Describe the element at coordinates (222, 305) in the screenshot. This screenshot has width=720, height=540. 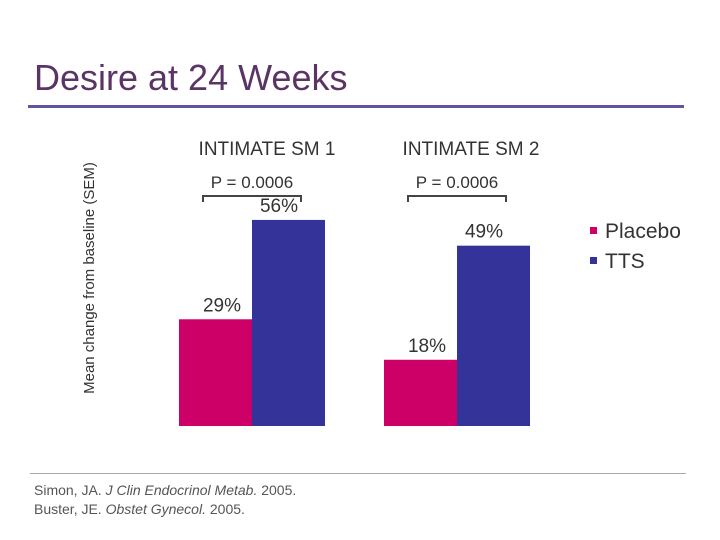
I see `data-label: 29%` at that location.